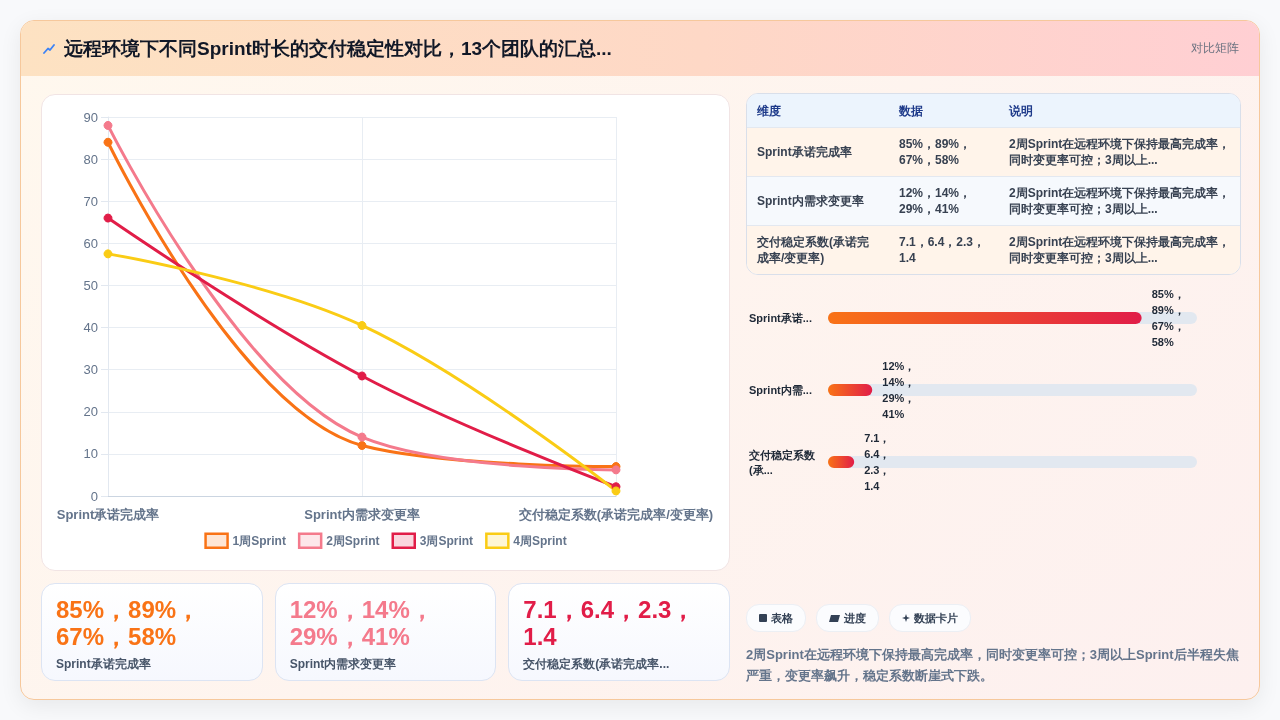 This screenshot has height=720, width=1280. Describe the element at coordinates (90, 328) in the screenshot. I see `y-tick-label: 40` at that location.